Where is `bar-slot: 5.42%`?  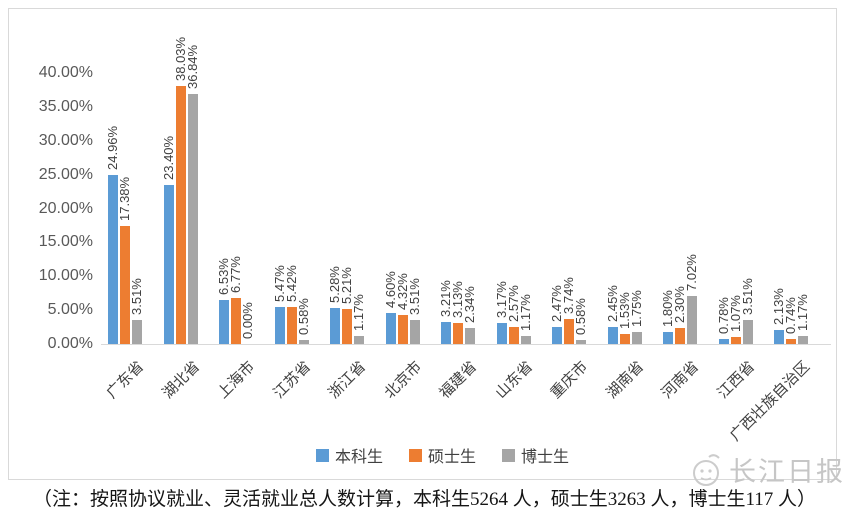 bar-slot: 5.42% is located at coordinates (291, 205).